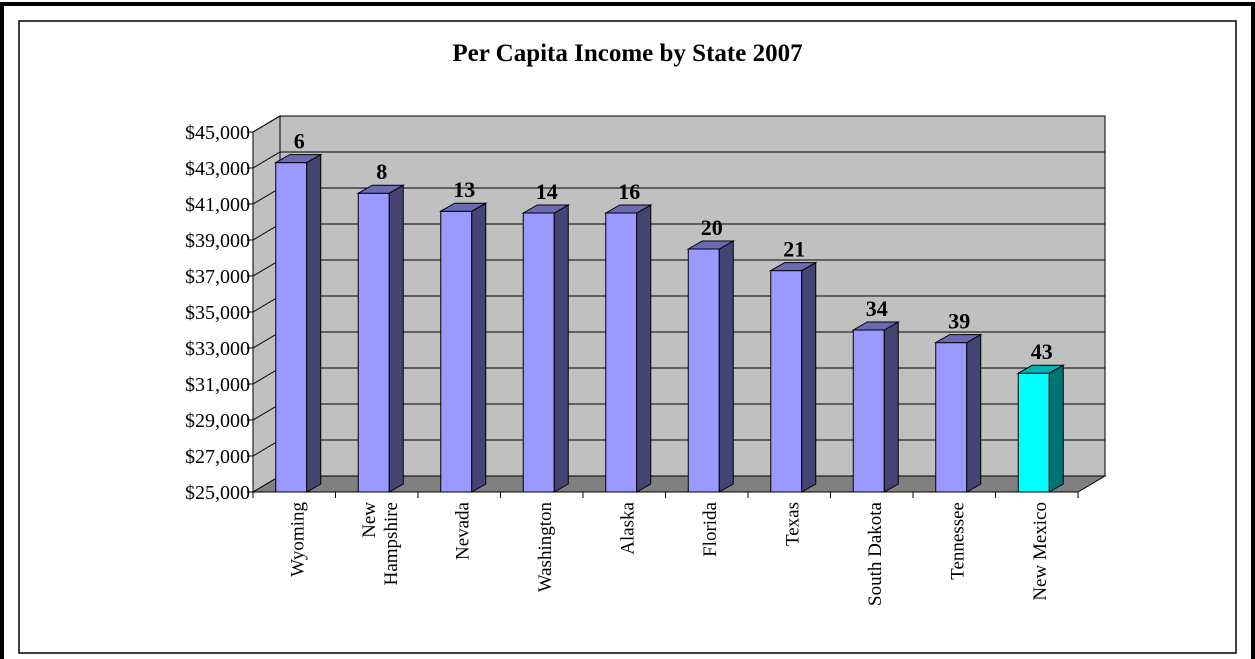 This screenshot has height=659, width=1255. What do you see at coordinates (217, 133) in the screenshot?
I see `y-tick-label: $45,000` at bounding box center [217, 133].